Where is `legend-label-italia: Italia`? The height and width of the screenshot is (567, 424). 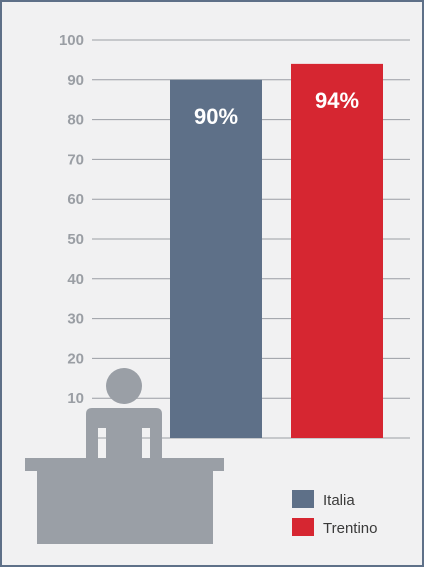
legend-label-italia: Italia is located at coordinates (339, 500).